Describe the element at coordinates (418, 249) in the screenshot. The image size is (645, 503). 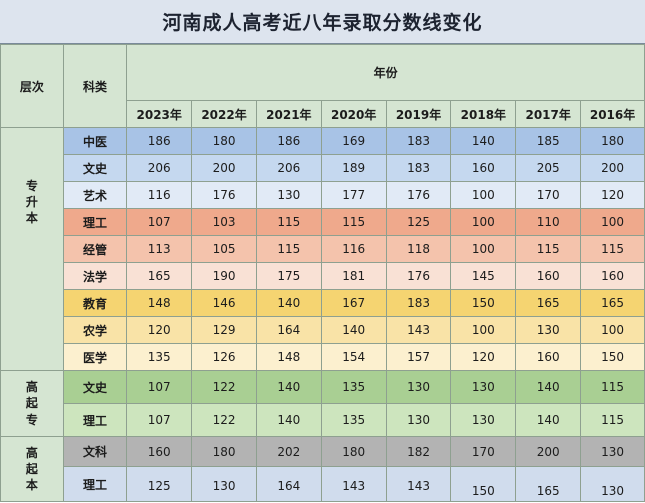
I see `score-cell: 118` at that location.